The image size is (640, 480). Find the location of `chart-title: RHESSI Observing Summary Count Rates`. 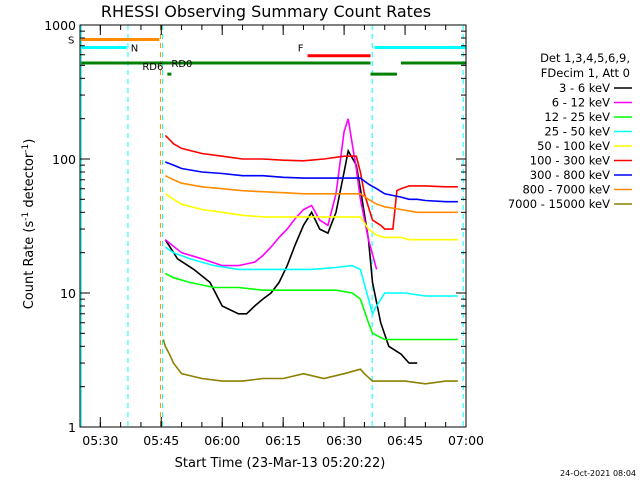

chart-title: RHESSI Observing Summary Count Rates is located at coordinates (266, 11).